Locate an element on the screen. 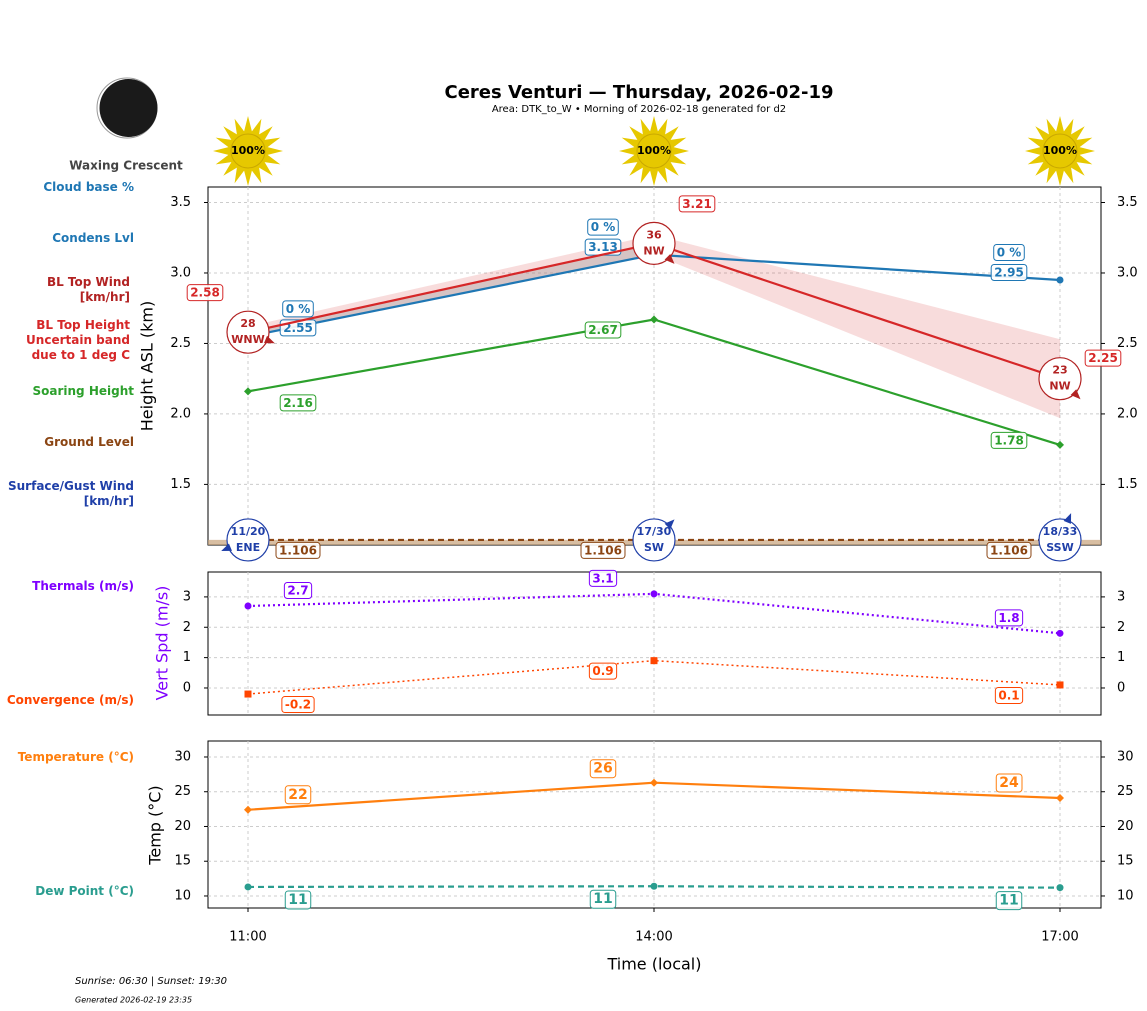 The image size is (1147, 1011). y2-tick-label: 15 is located at coordinates (1125, 861).